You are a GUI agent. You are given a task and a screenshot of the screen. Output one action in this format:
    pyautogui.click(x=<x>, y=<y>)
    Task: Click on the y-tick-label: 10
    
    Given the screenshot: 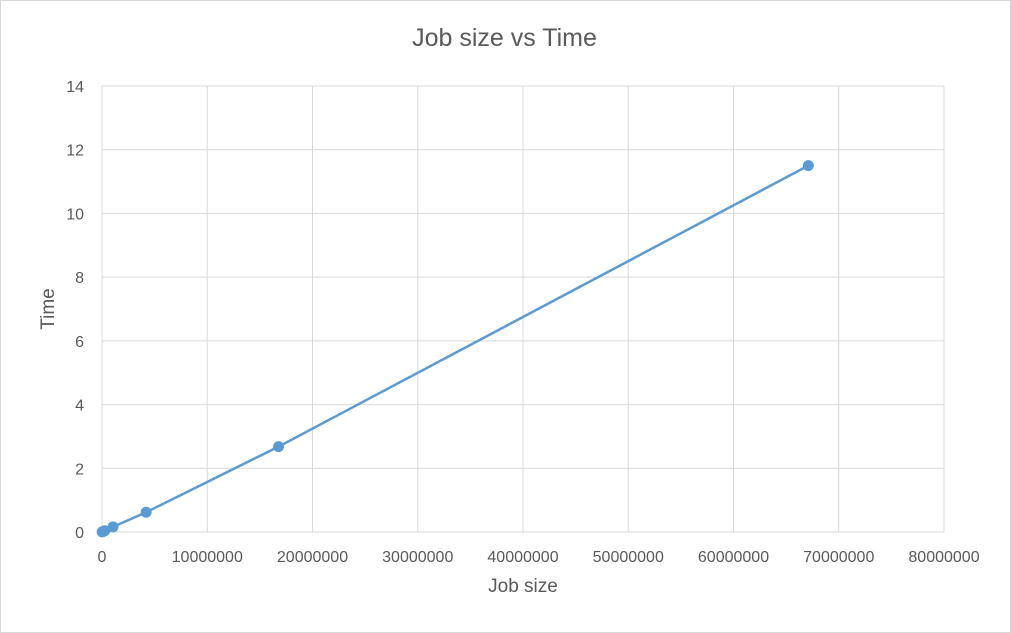 What is the action you would take?
    pyautogui.click(x=75, y=214)
    